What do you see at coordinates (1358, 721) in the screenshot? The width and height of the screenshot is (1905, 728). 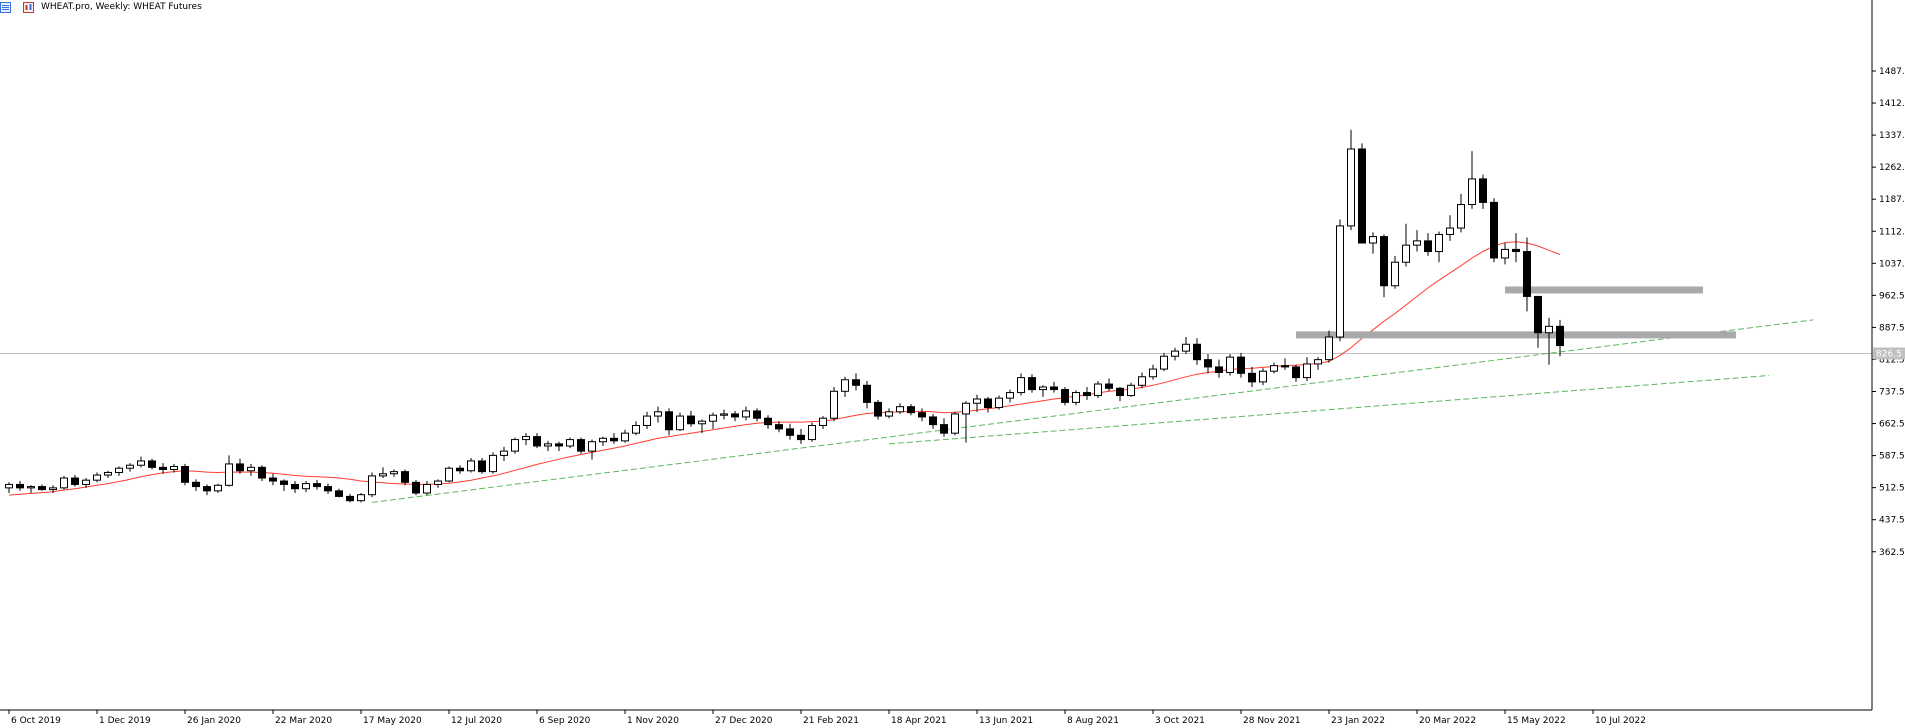 I see `time-tick-label: 23 Jan 2022` at bounding box center [1358, 721].